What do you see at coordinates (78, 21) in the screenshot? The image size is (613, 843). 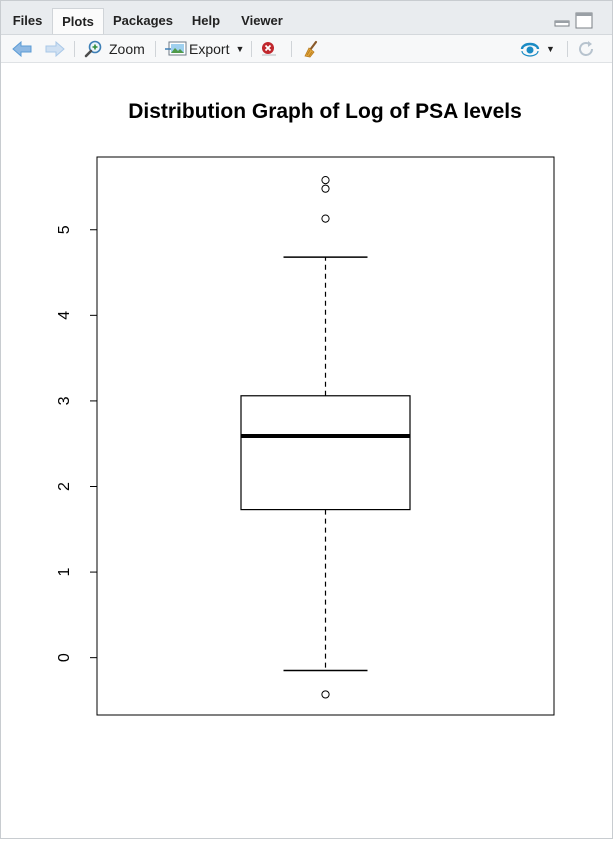 I see `tab-plots: Plots` at bounding box center [78, 21].